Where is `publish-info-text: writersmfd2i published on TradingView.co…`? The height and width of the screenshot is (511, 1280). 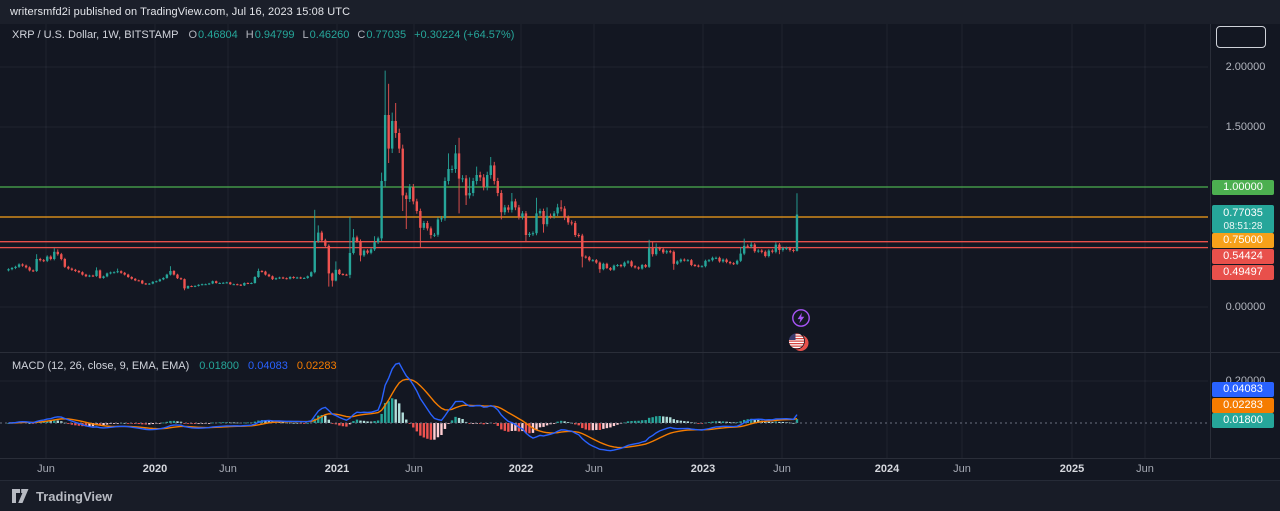
publish-info-text: writersmfd2i published on TradingView.co… is located at coordinates (180, 12).